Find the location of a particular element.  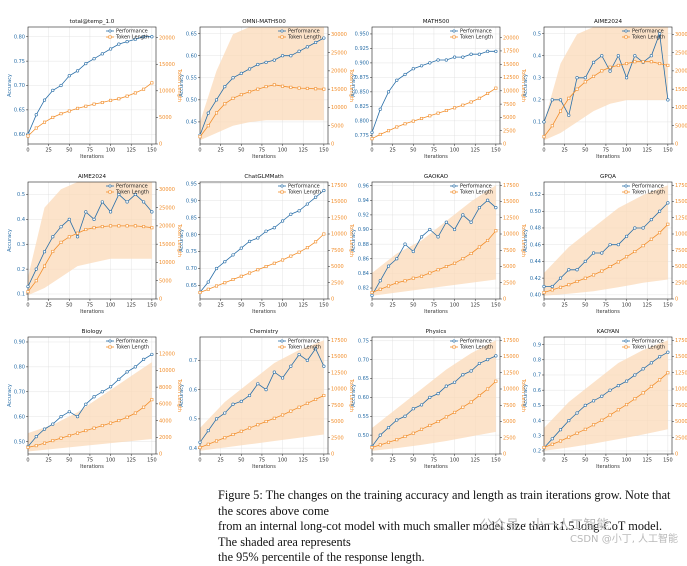

watermark-channel: 公众号 · 小一人工智能 is located at coordinates (545, 525).